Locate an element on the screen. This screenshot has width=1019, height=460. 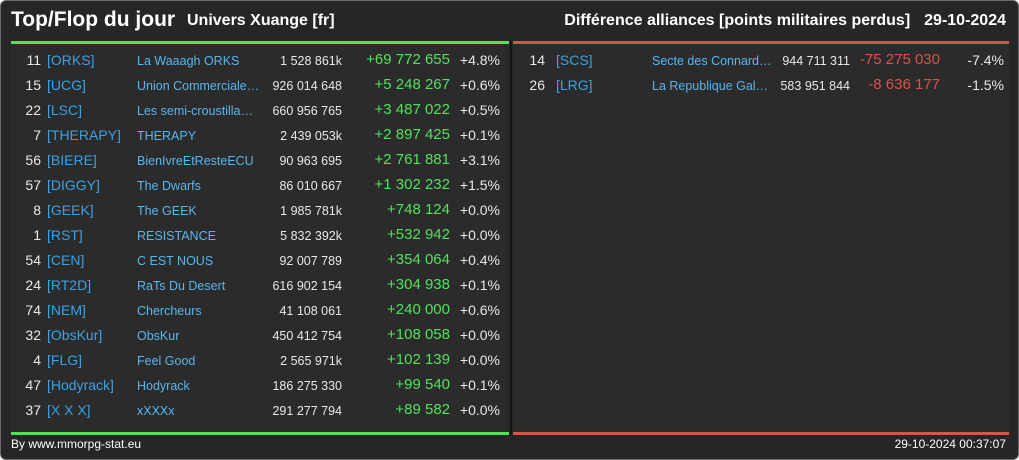
alliance-tag: [LRG] is located at coordinates (574, 85).